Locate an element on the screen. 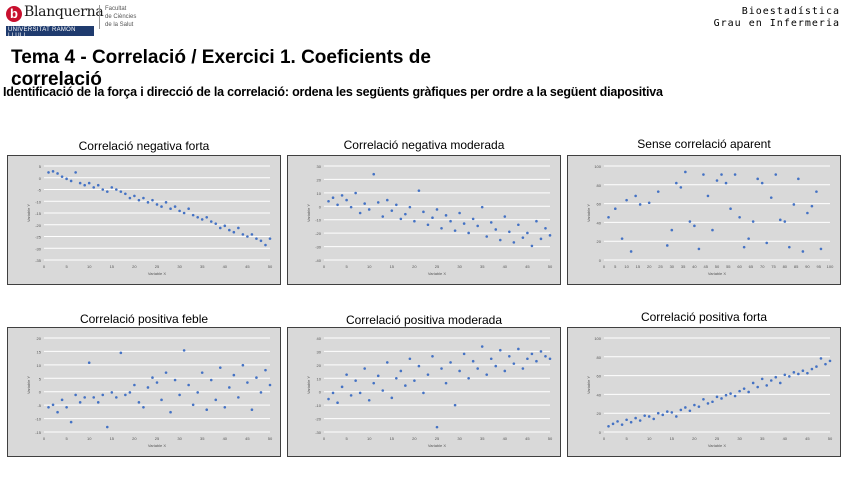 Image resolution: width=848 pixels, height=477 pixels. x-tick-label: 30 is located at coordinates (672, 266).